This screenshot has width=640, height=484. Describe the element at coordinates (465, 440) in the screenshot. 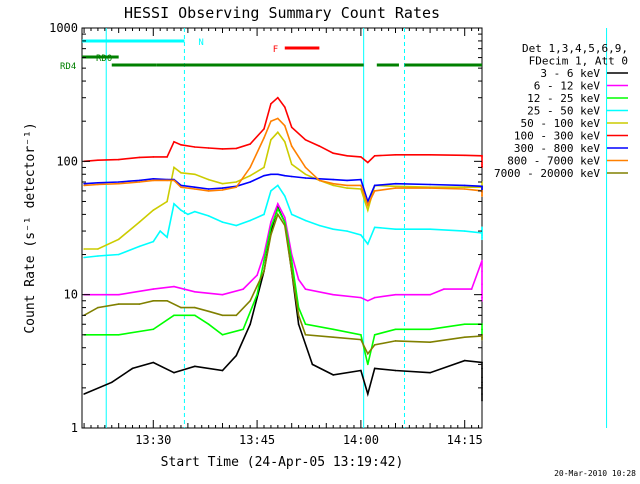

I see `x-tick-label: 14:15` at that location.